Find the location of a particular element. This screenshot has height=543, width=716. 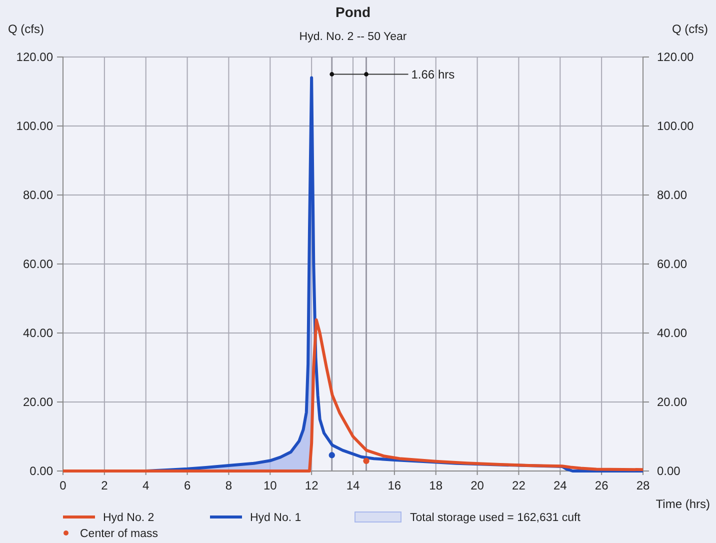

x-tick-label: 2 is located at coordinates (104, 485).